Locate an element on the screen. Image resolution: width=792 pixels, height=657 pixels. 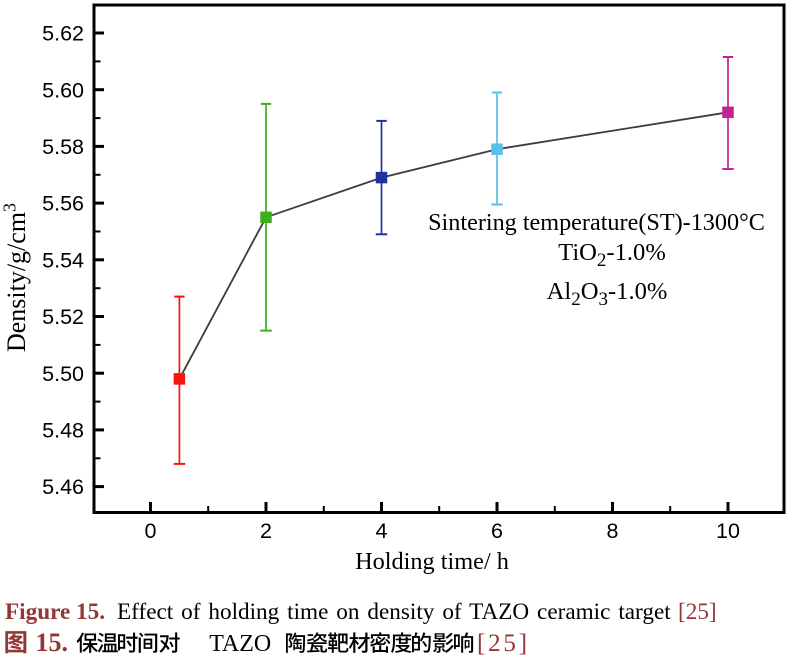
svg-text: Density/g/cm3 is located at coordinates (15, 277).